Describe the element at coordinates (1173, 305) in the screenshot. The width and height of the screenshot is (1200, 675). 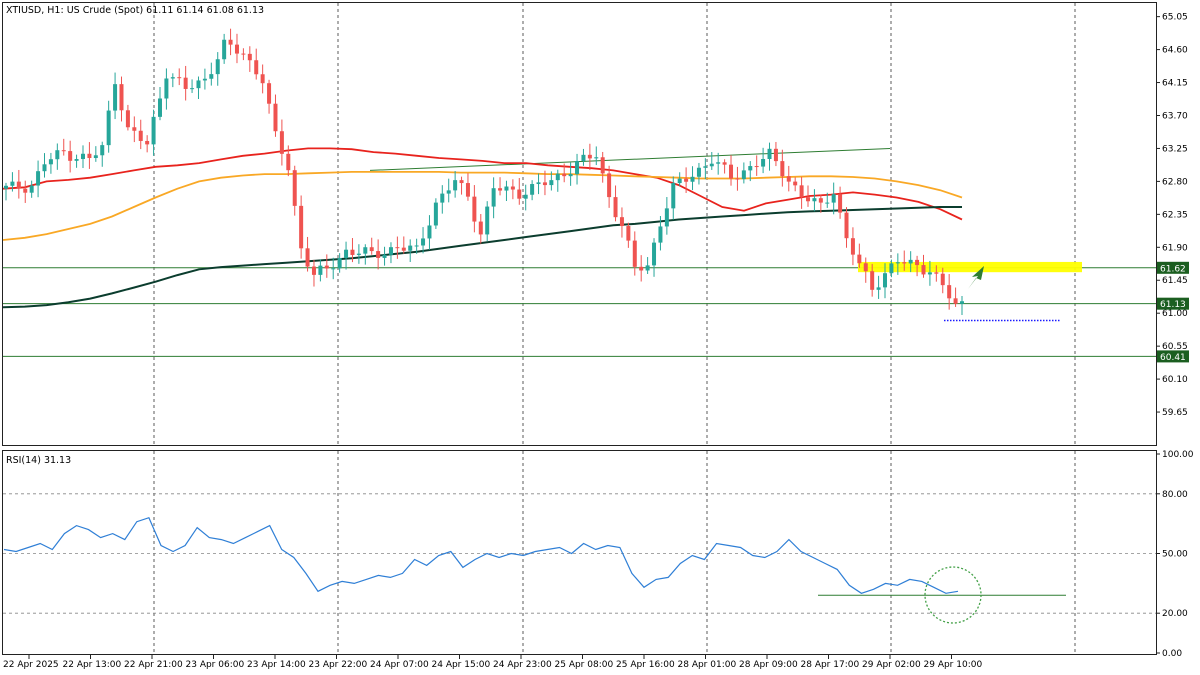
I see `price-level-label: 61.13` at that location.